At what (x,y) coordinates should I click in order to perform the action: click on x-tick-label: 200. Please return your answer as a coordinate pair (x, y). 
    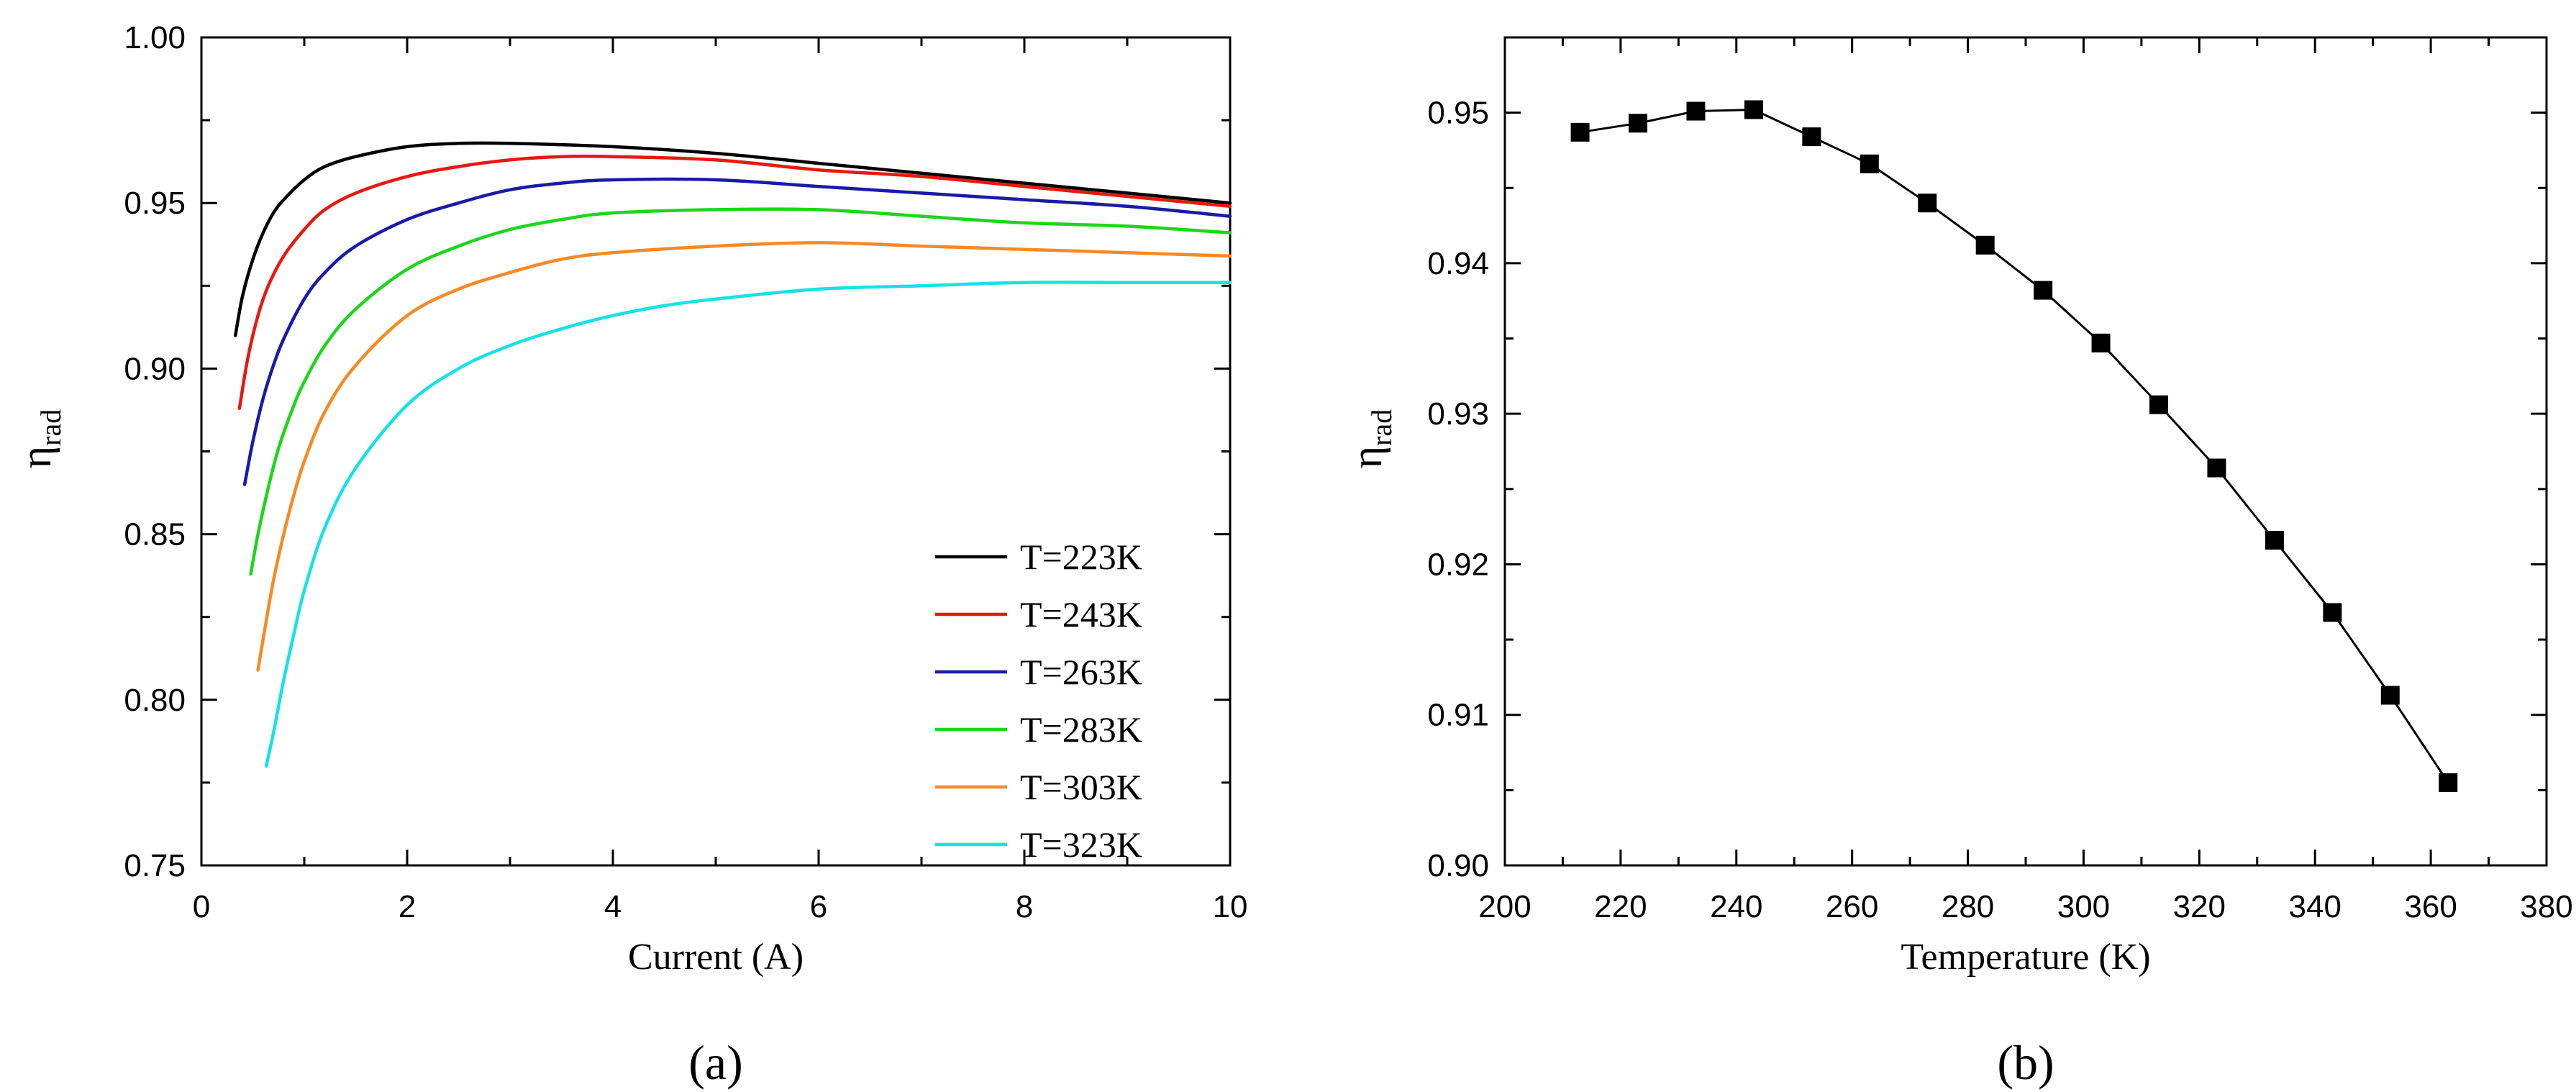
    Looking at the image, I should click on (1504, 906).